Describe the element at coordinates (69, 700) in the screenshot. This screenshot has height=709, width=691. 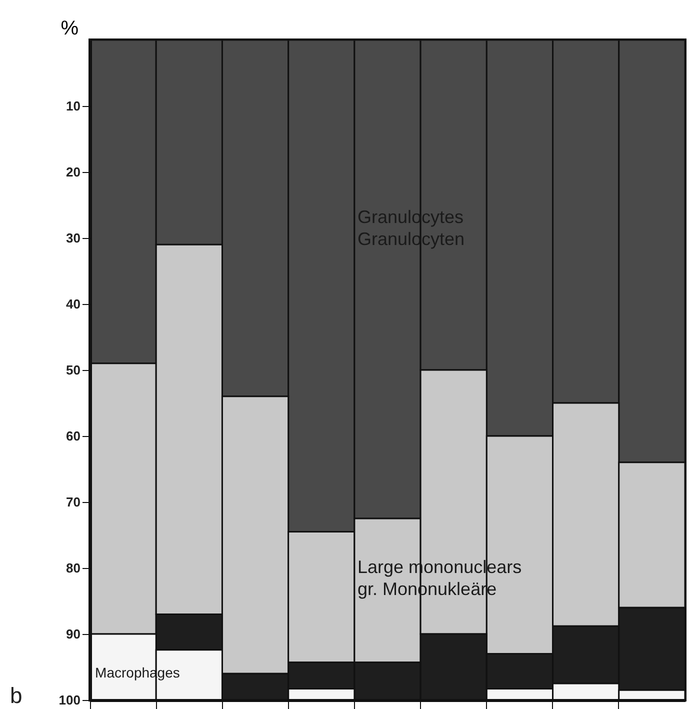
I see `y-tick-label: 100` at that location.